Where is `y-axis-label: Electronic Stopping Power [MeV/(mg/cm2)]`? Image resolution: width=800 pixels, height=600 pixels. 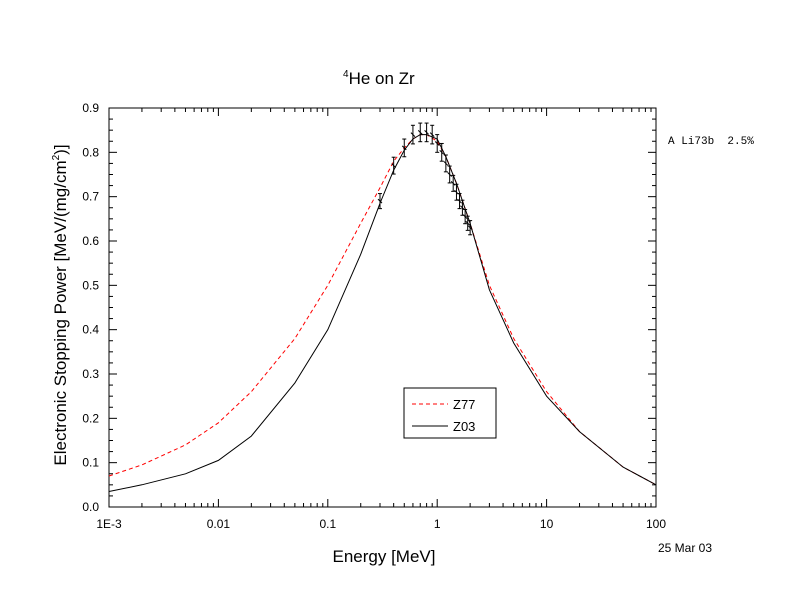
y-axis-label: Electronic Stopping Power [MeV/(mg/cm2)] is located at coordinates (60, 304).